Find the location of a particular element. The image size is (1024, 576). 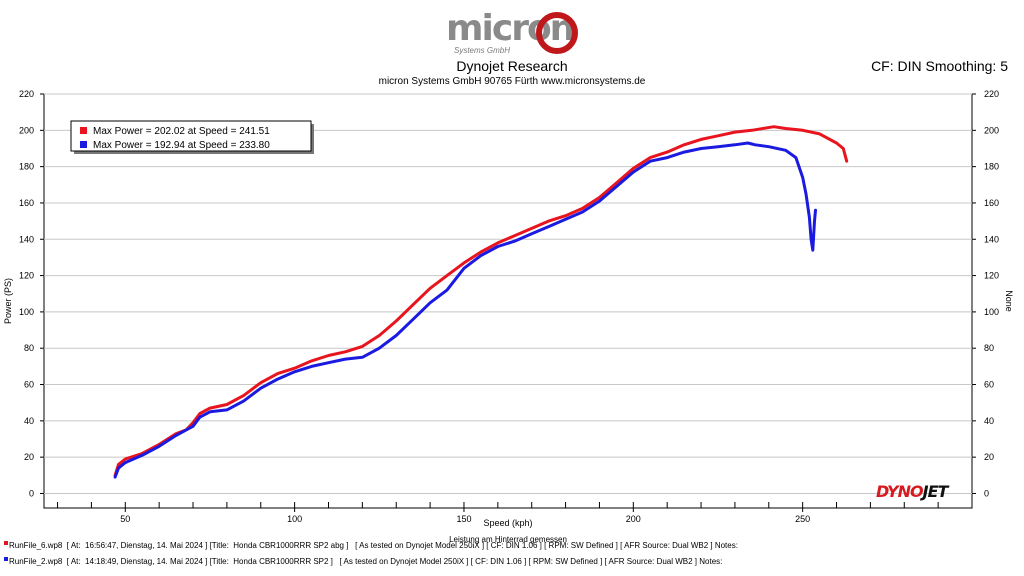

y-tick-label-left: 80 is located at coordinates (29, 348).